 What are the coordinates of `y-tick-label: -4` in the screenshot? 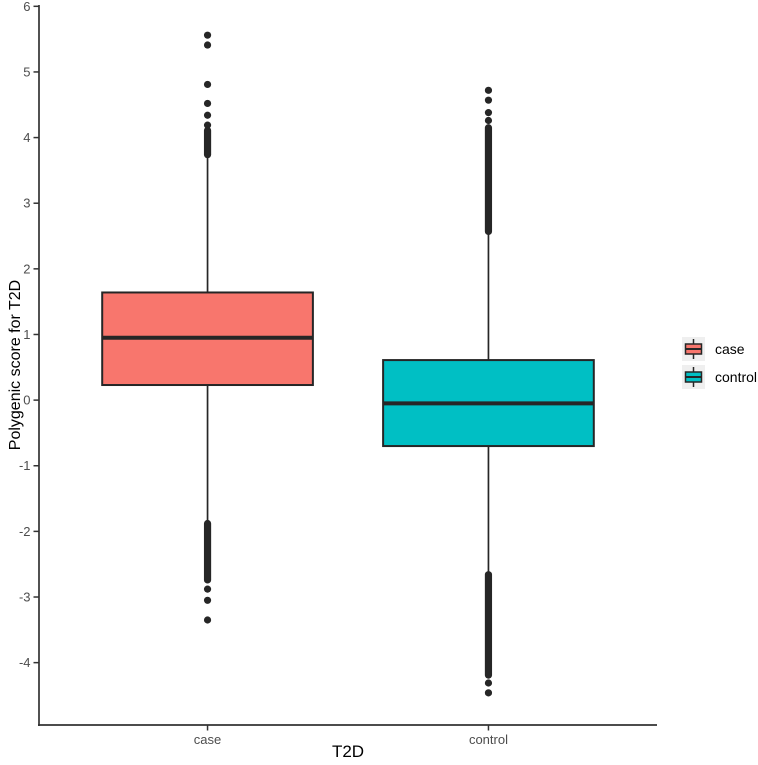 It's located at (25, 662).